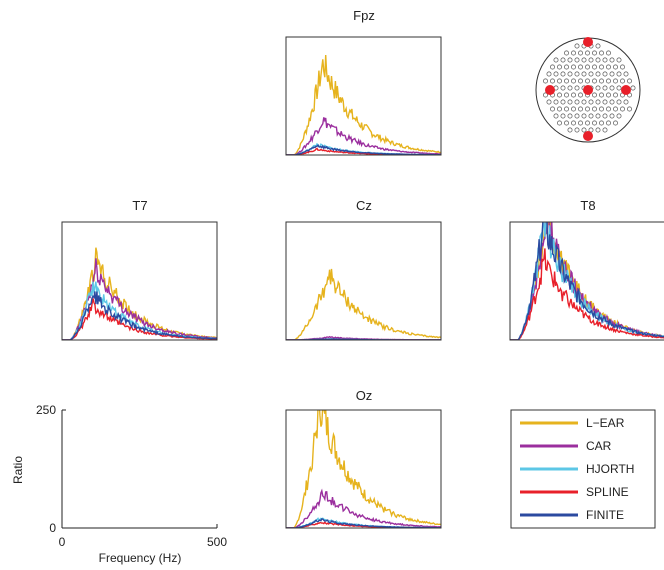  I want to click on xtick-label-500: 500, so click(217, 542).